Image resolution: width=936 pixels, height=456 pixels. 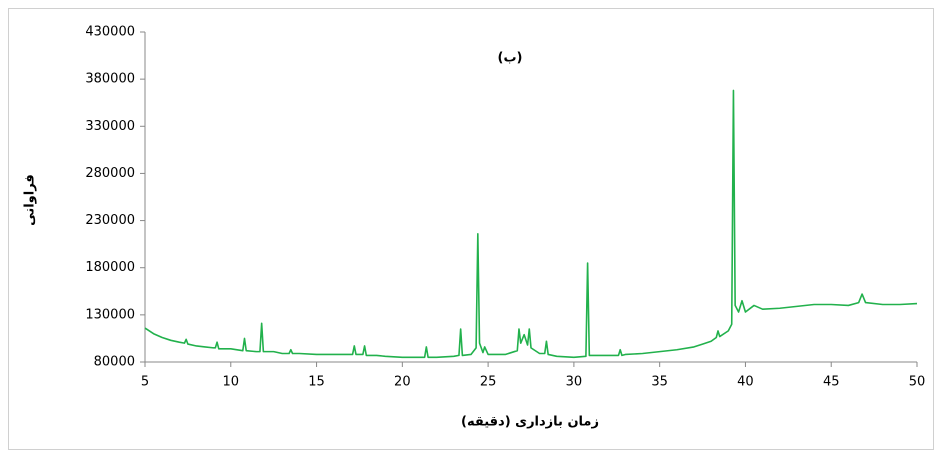 I want to click on x-tick-label: 40, so click(x=745, y=382).